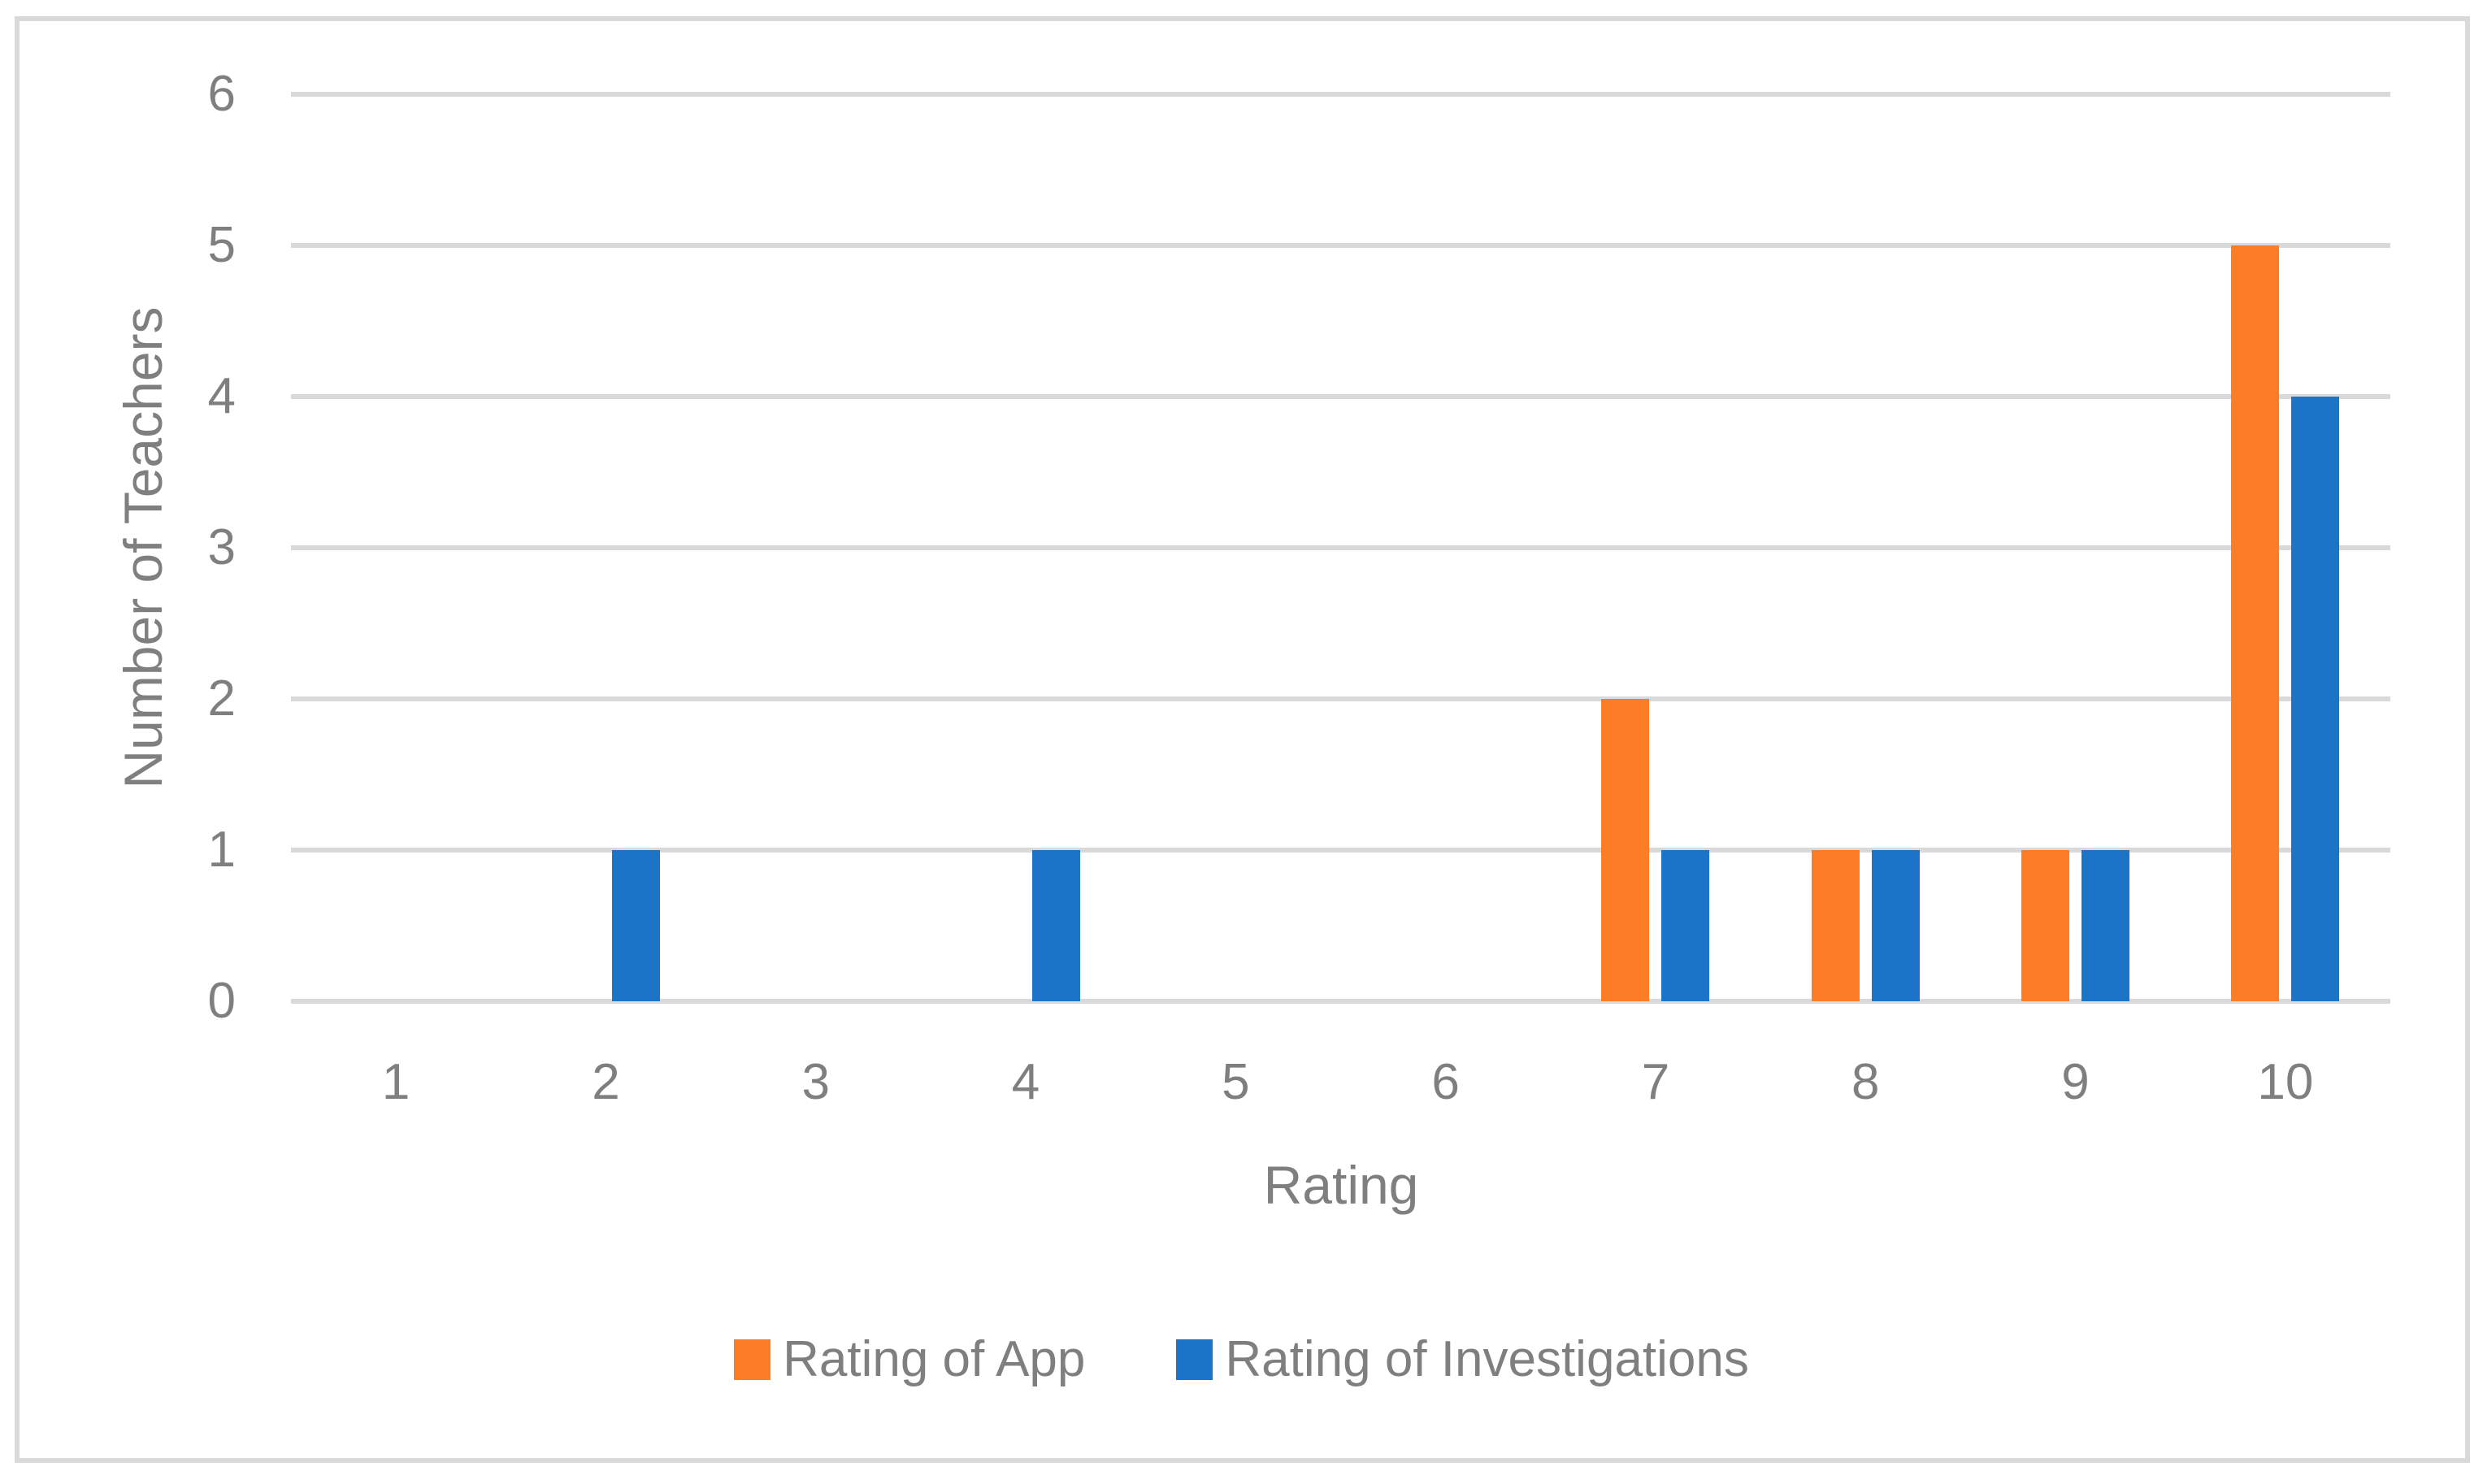 The width and height of the screenshot is (2483, 1484). Describe the element at coordinates (221, 396) in the screenshot. I see `y-tick-label-4: 4` at that location.